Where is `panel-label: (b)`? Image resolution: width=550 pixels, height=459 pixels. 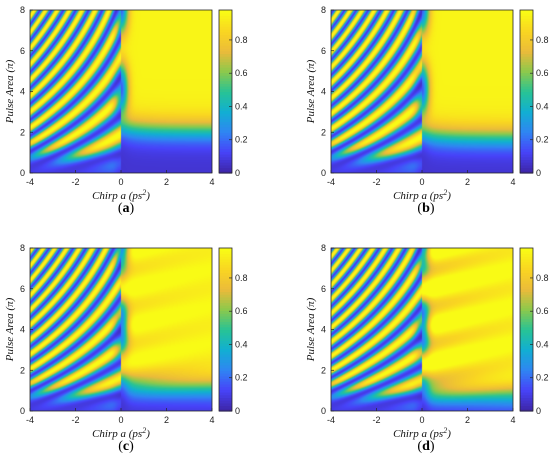
panel-label: (b) is located at coordinates (425, 208).